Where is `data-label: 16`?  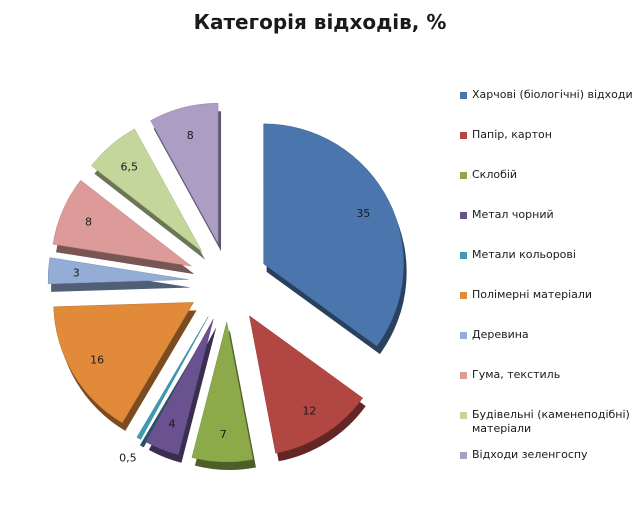
data-label: 16 is located at coordinates (97, 359).